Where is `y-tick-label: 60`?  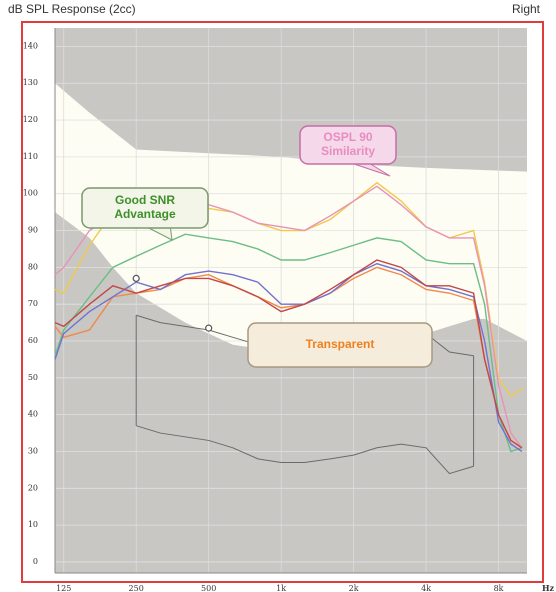 y-tick-label: 60 is located at coordinates (33, 340).